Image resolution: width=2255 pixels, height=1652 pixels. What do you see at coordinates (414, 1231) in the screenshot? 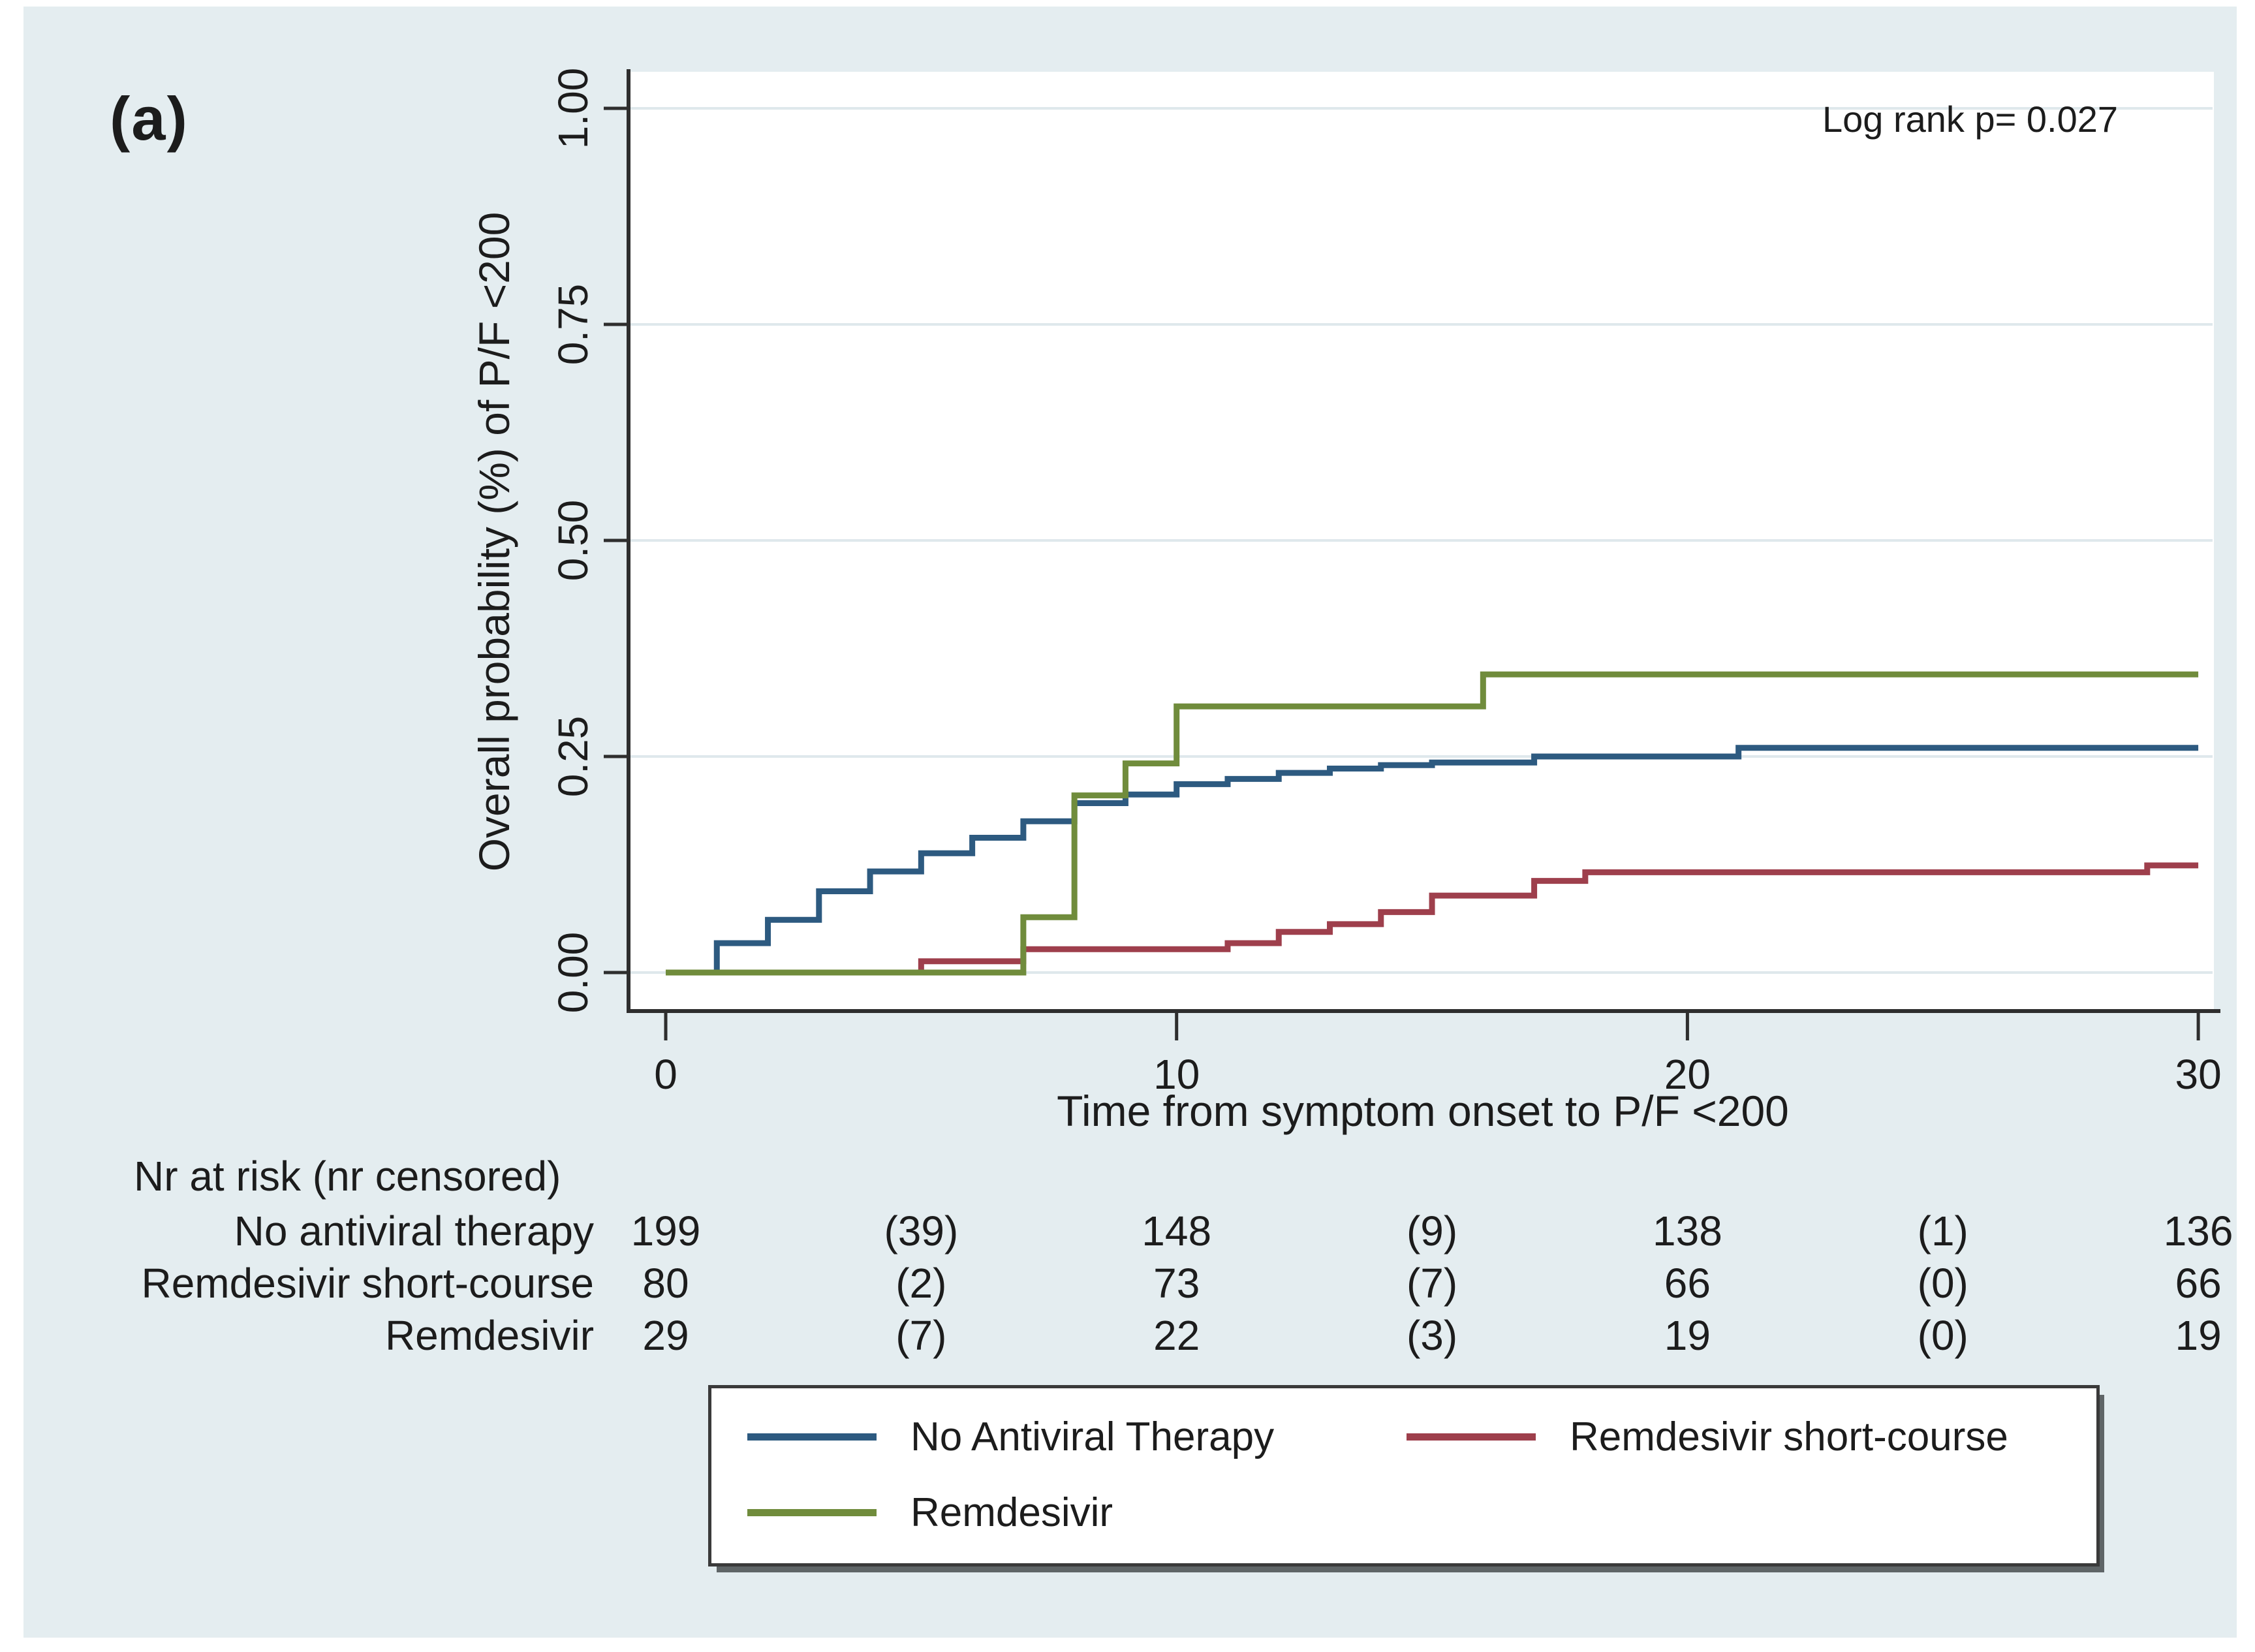
I see `risk-row-label-no-antiviral-therapy: No antiviral therapy` at bounding box center [414, 1231].